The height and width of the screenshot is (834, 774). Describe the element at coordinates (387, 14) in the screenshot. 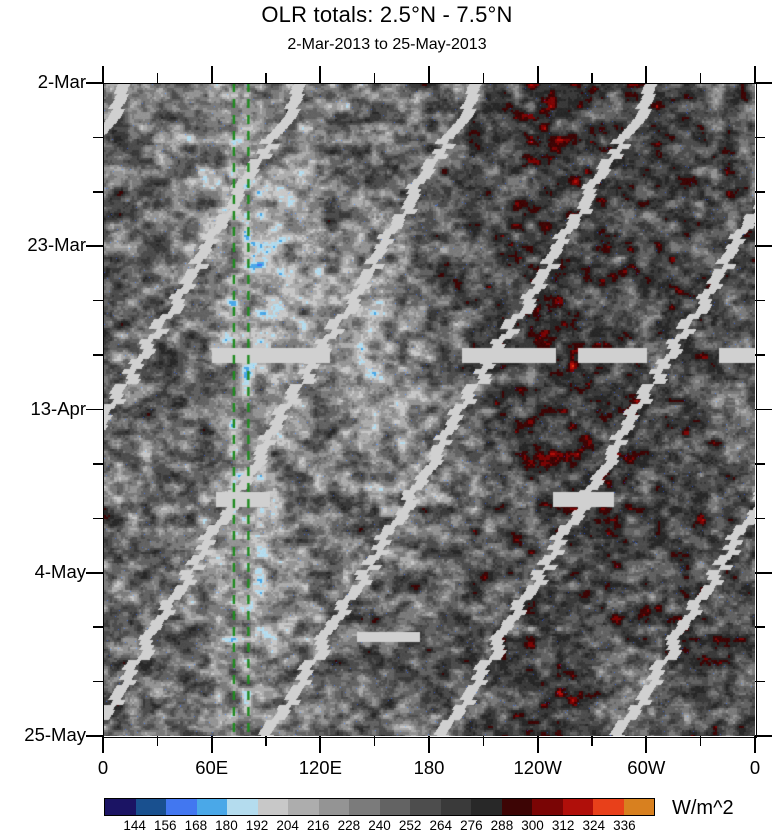

I see `page-title: OLR totals: 2.5°N - 7.5°N` at that location.